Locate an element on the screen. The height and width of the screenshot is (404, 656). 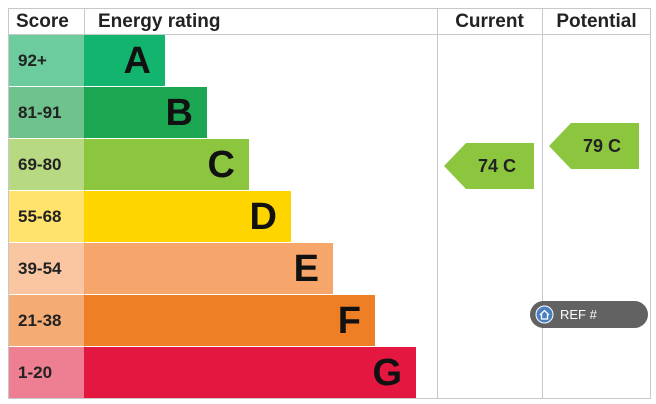
rating-bar: D is located at coordinates (187, 216).